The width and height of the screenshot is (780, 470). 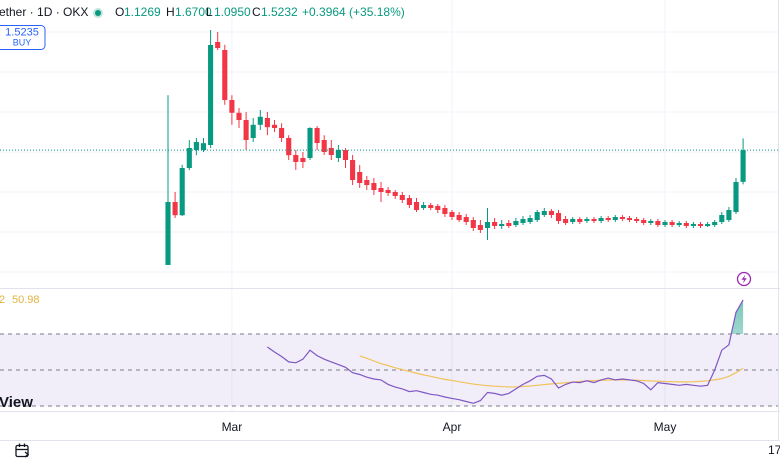 I want to click on rsi-ma-value: 50.98, so click(x=26, y=300).